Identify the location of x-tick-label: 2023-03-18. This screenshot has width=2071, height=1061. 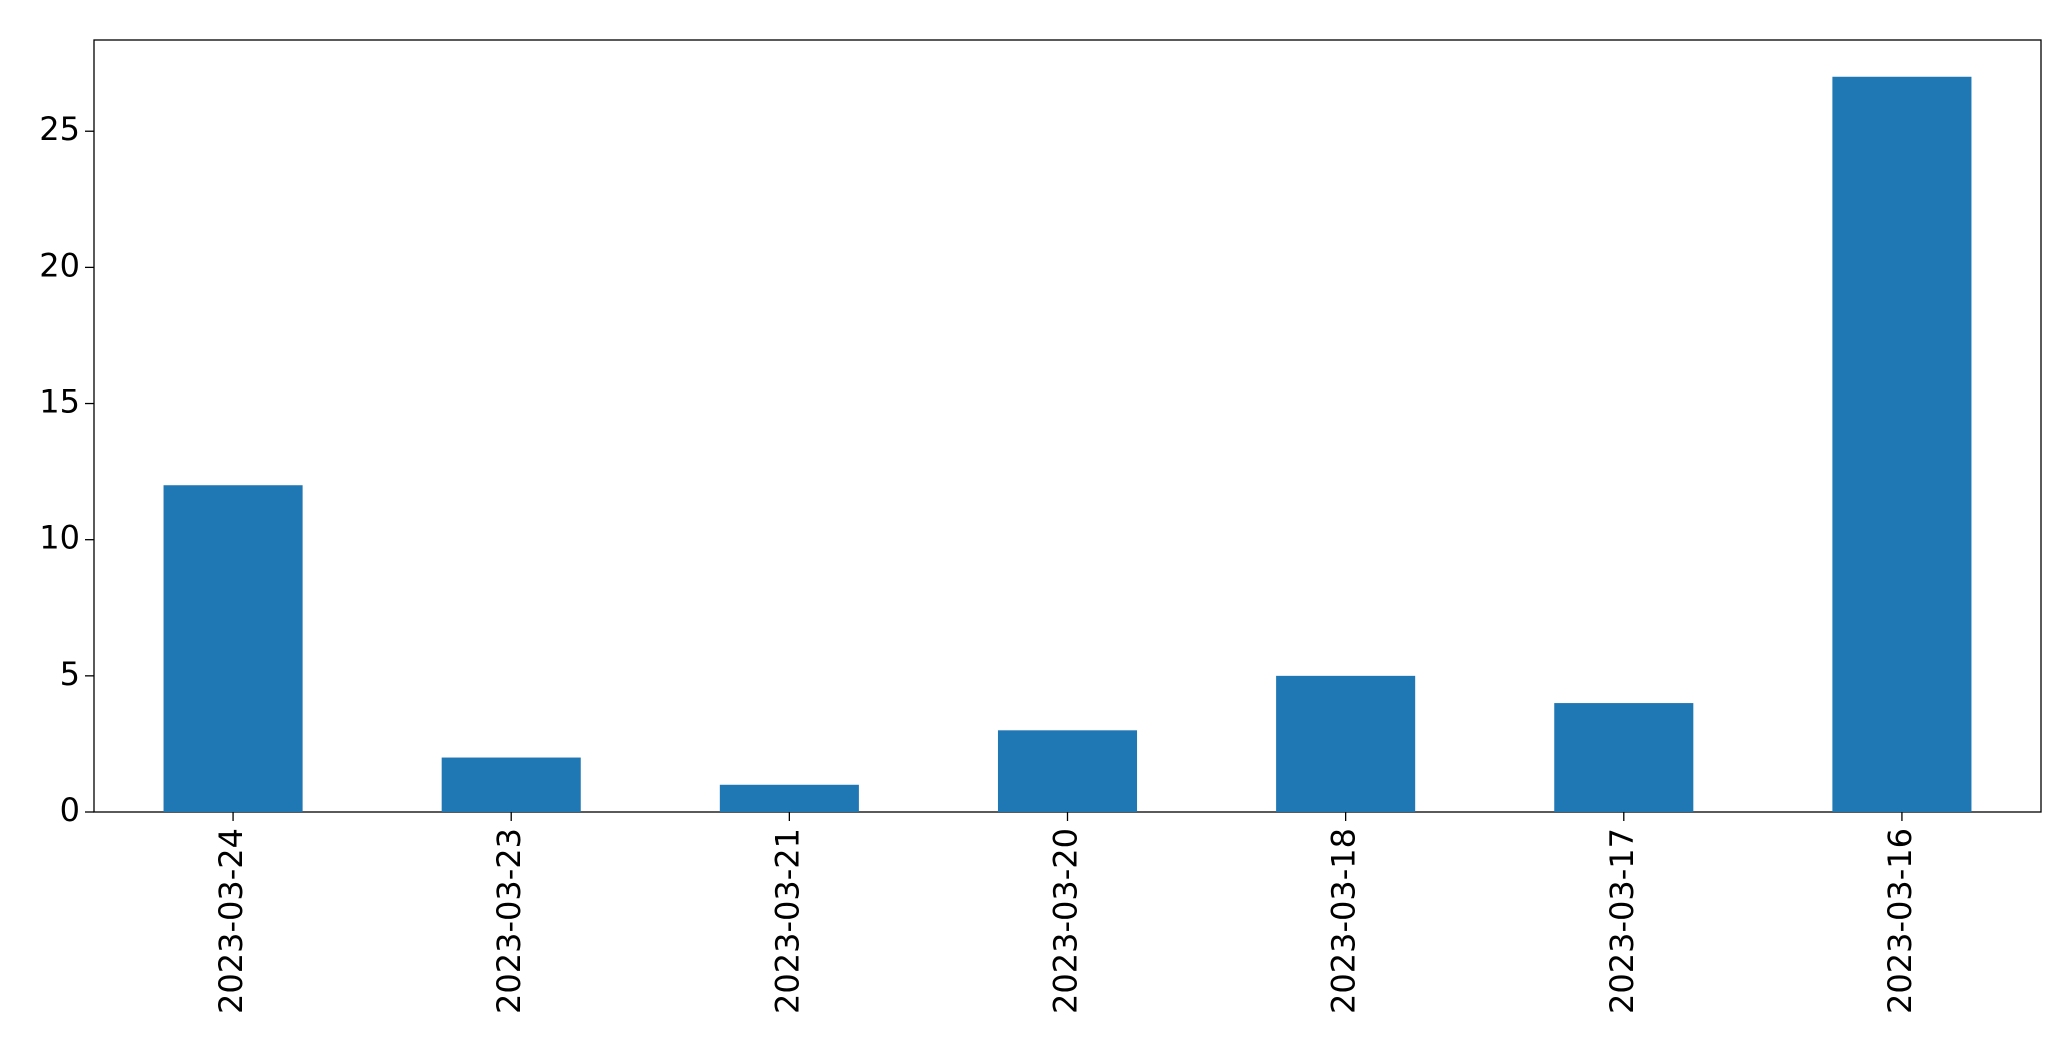
(1344, 921).